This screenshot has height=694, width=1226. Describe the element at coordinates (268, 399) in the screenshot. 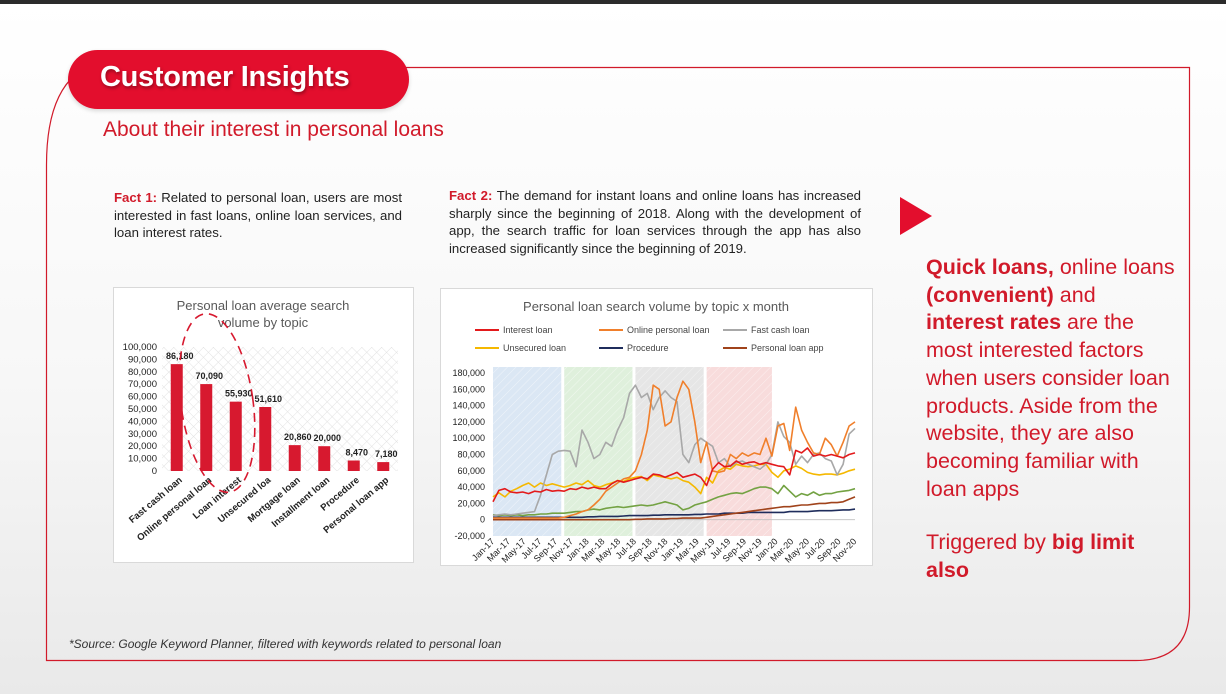

I see `bar-data-label: 51,610` at that location.